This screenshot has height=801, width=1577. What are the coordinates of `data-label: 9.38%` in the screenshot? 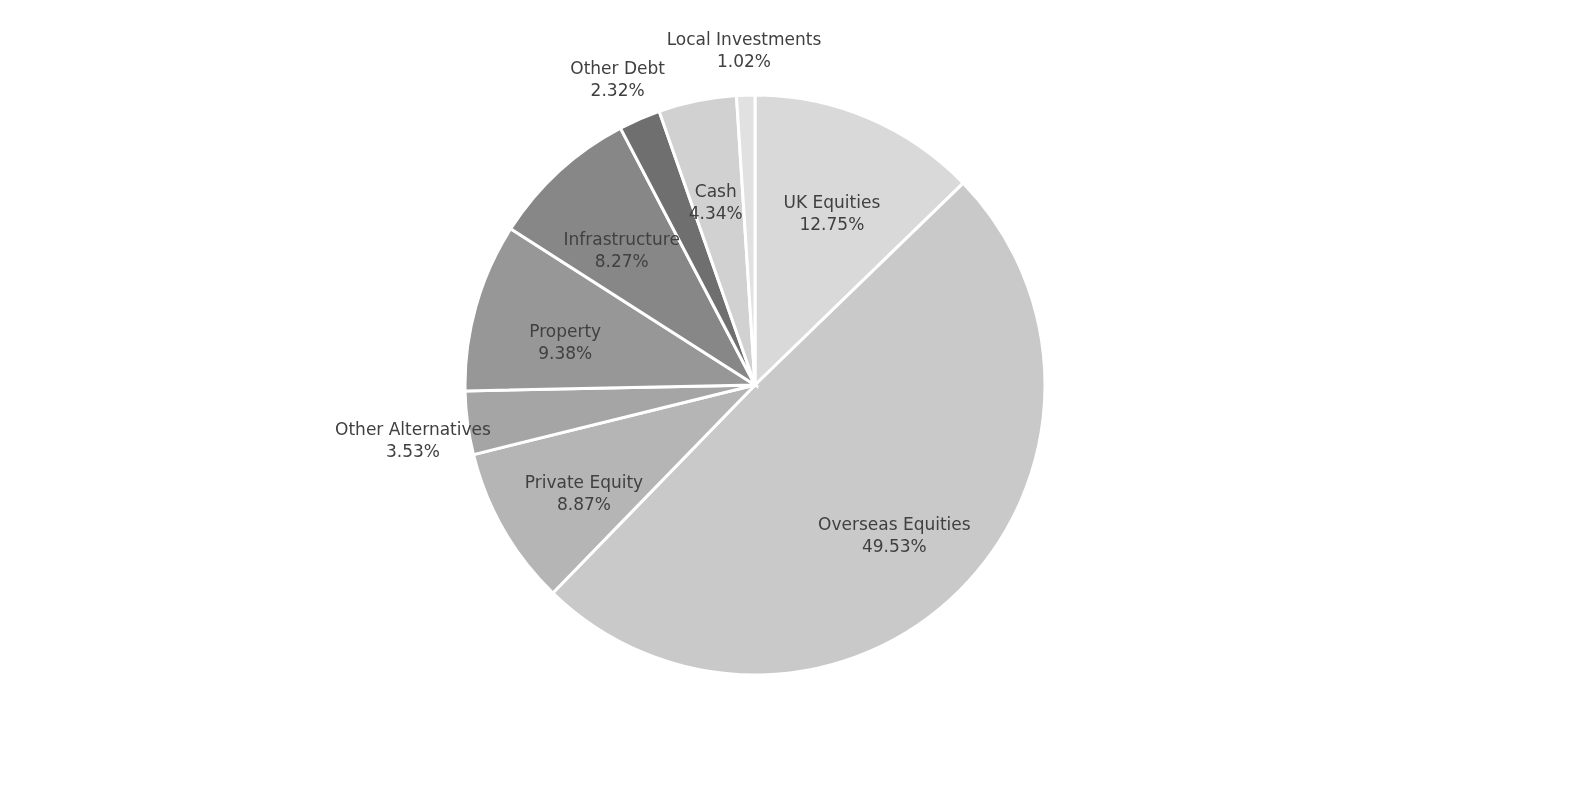 It's located at (565, 352).